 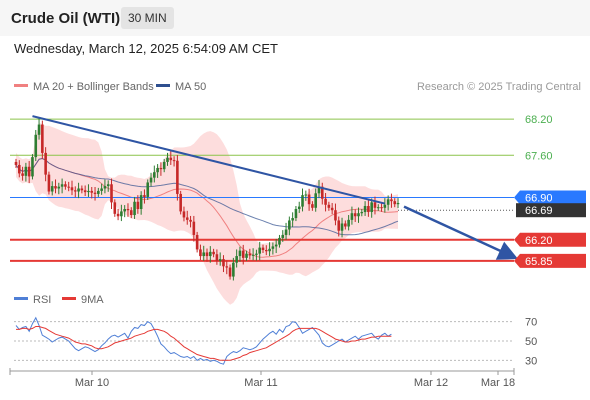 I want to click on level-label-66.20: 66.20, so click(x=539, y=241).